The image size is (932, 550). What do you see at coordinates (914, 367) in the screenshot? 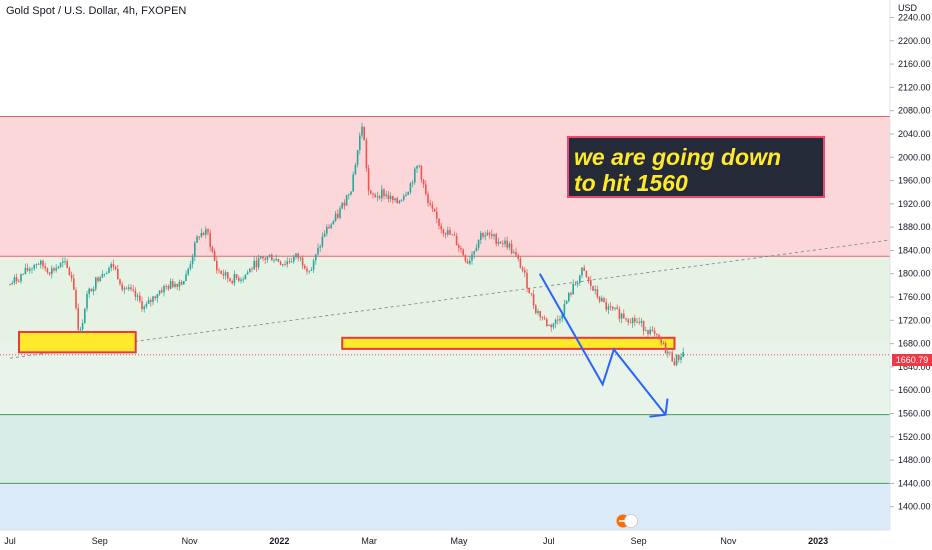
I see `y-tick-label-6: 1640.00` at bounding box center [914, 367].